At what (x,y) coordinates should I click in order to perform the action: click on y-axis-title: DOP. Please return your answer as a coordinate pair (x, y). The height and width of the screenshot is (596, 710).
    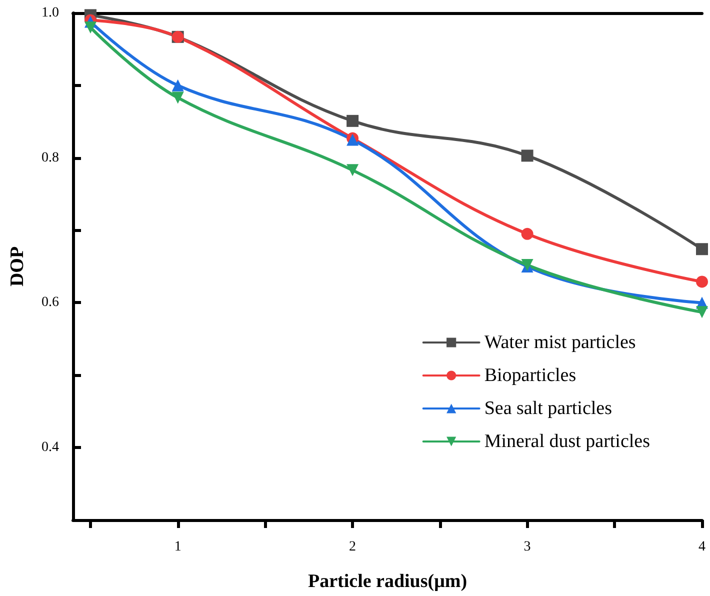
    Looking at the image, I should click on (17, 266).